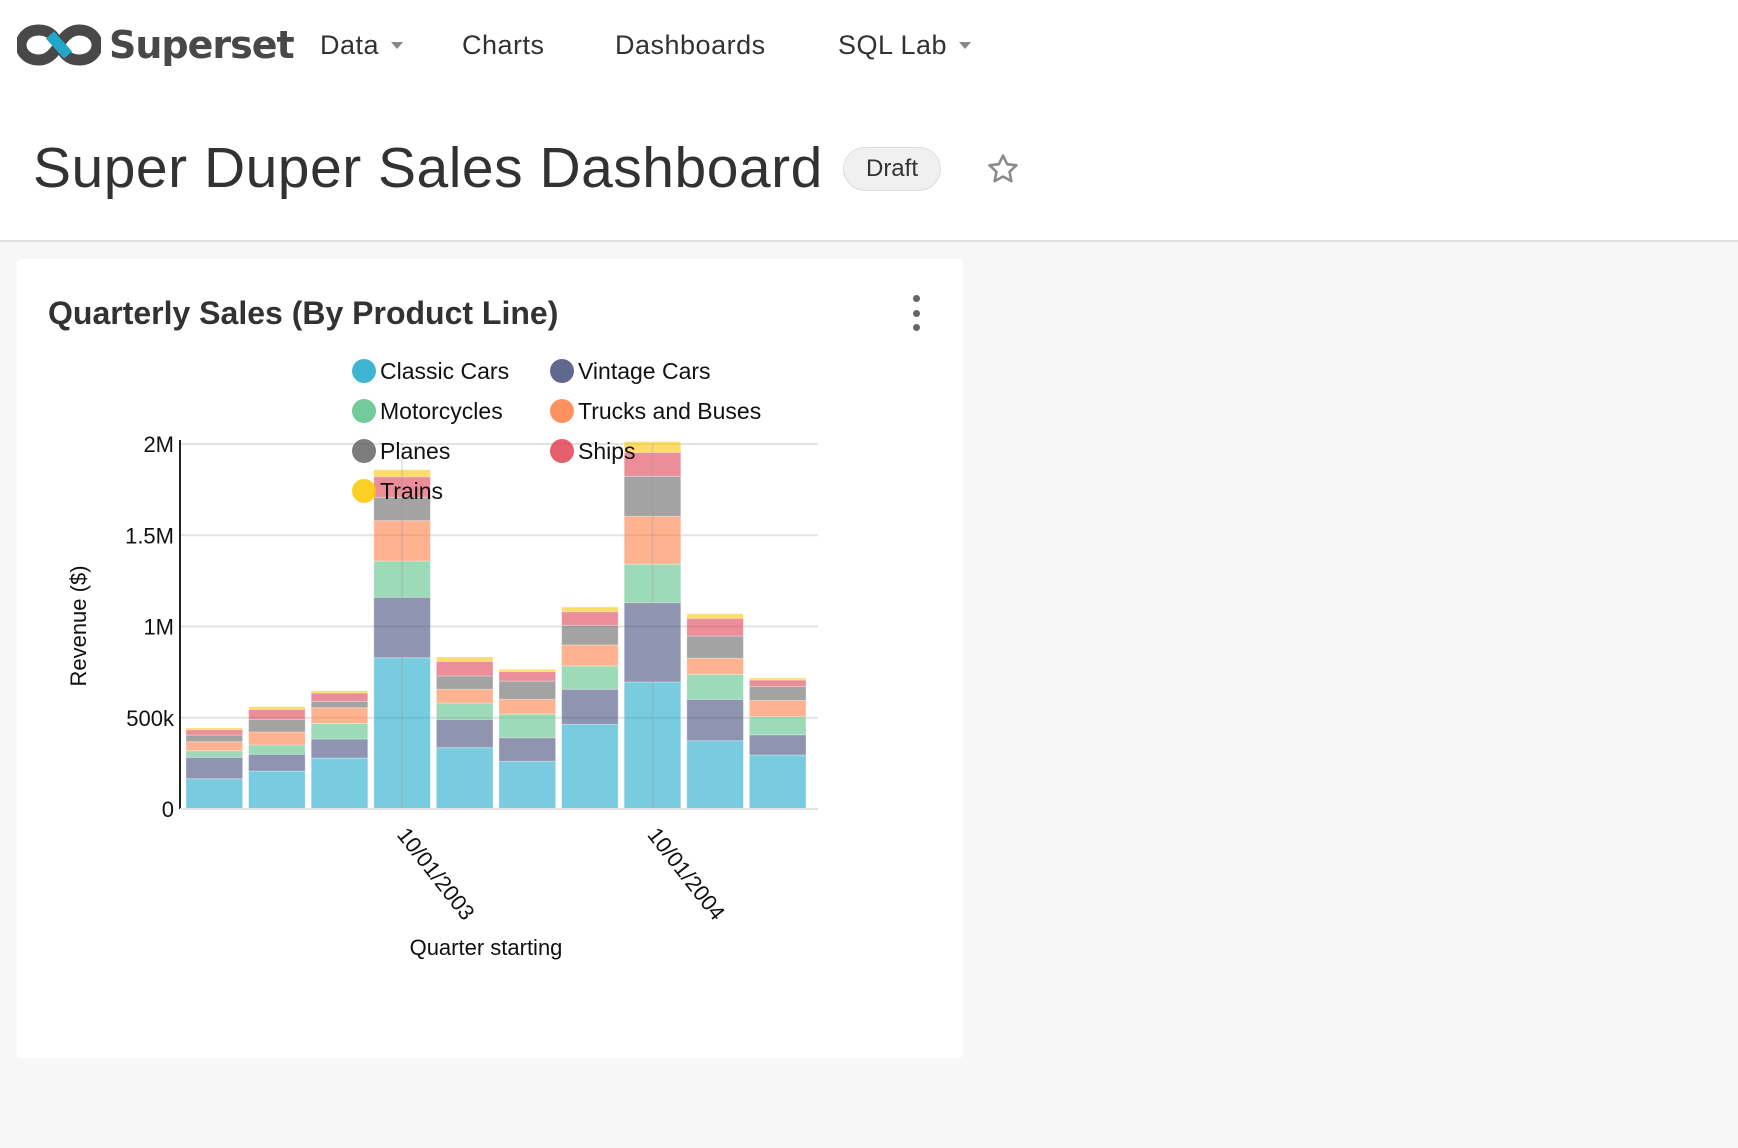  What do you see at coordinates (401, 451) in the screenshot?
I see `legend-item: Planes` at bounding box center [401, 451].